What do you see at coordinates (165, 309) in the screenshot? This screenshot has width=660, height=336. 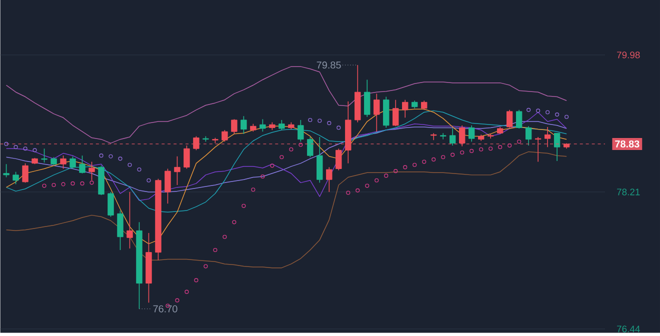 I see `annotation: 76.70` at bounding box center [165, 309].